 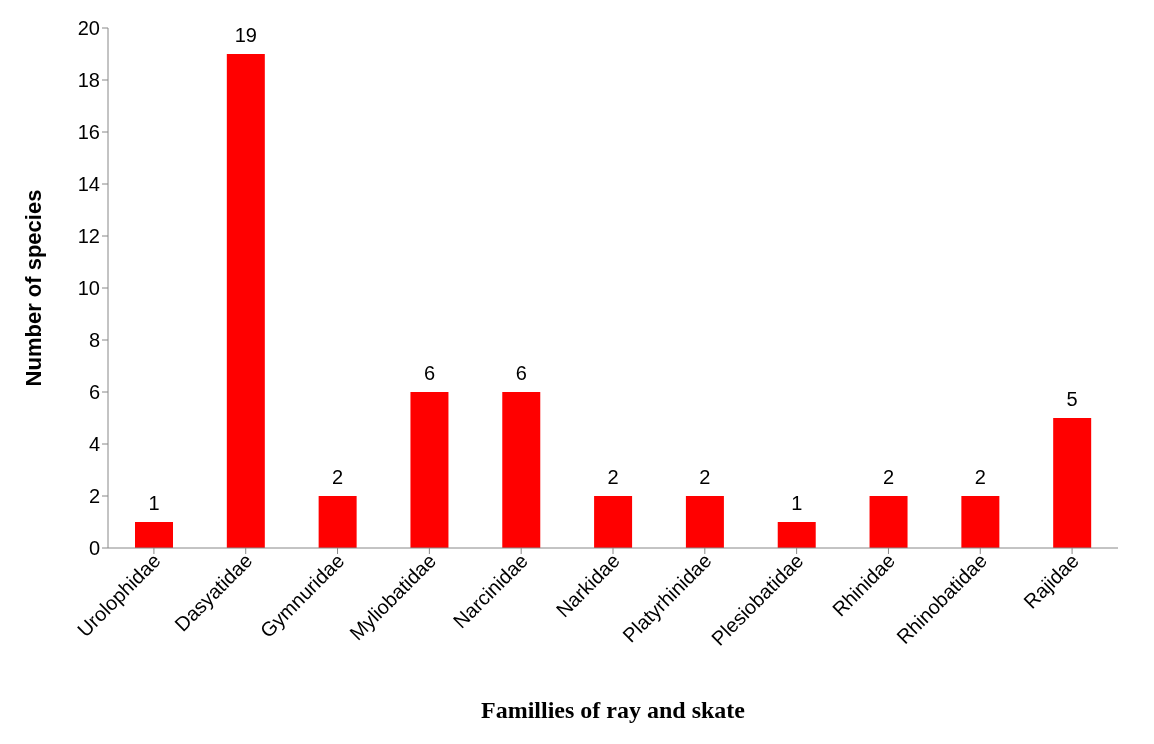 I want to click on data-label: 5, so click(x=1072, y=399).